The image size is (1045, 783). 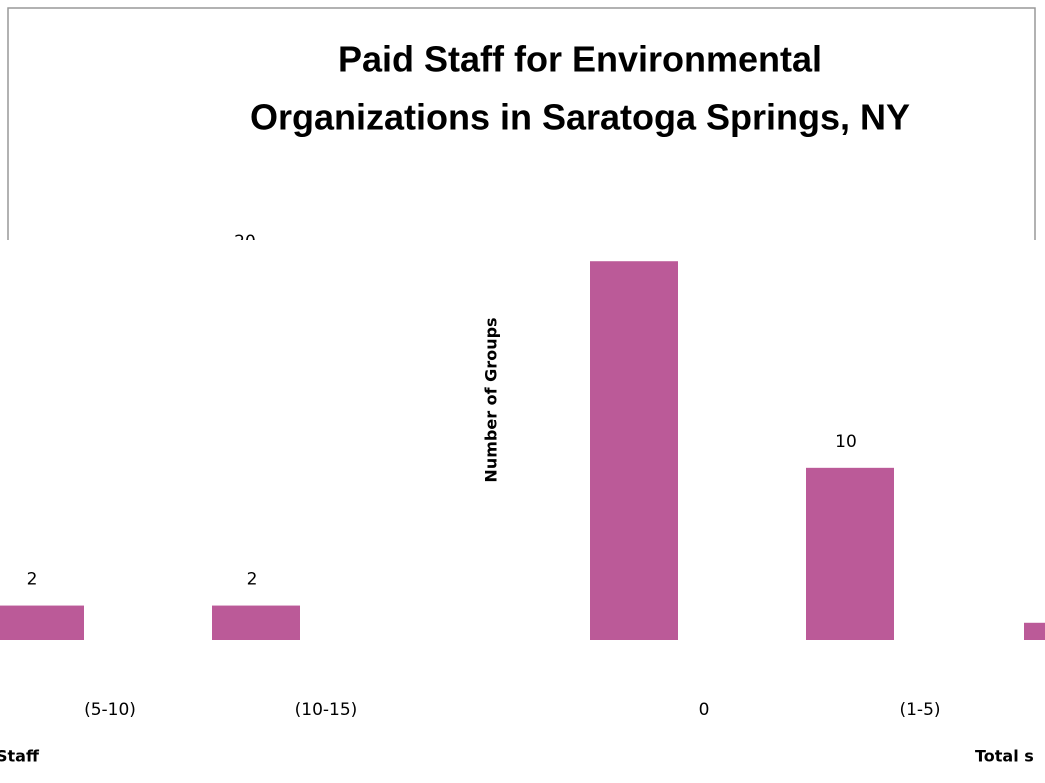 I want to click on x-tick-label: (10-15), so click(x=326, y=710).